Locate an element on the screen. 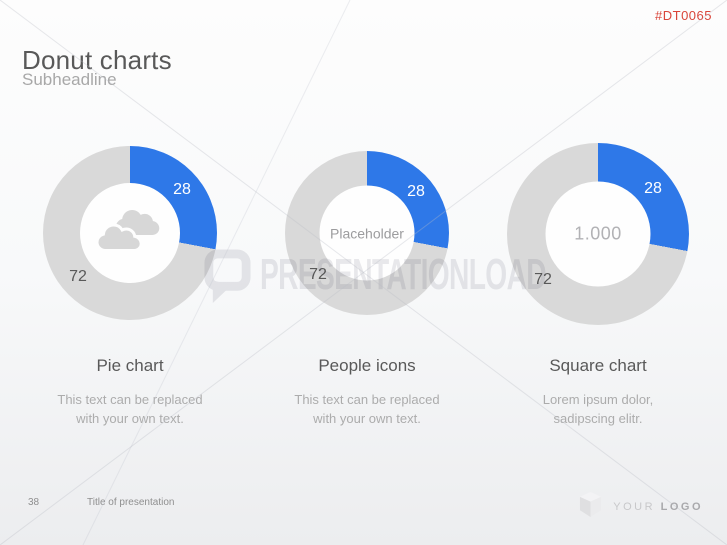 The image size is (727, 545). page-number: 38 is located at coordinates (34, 502).